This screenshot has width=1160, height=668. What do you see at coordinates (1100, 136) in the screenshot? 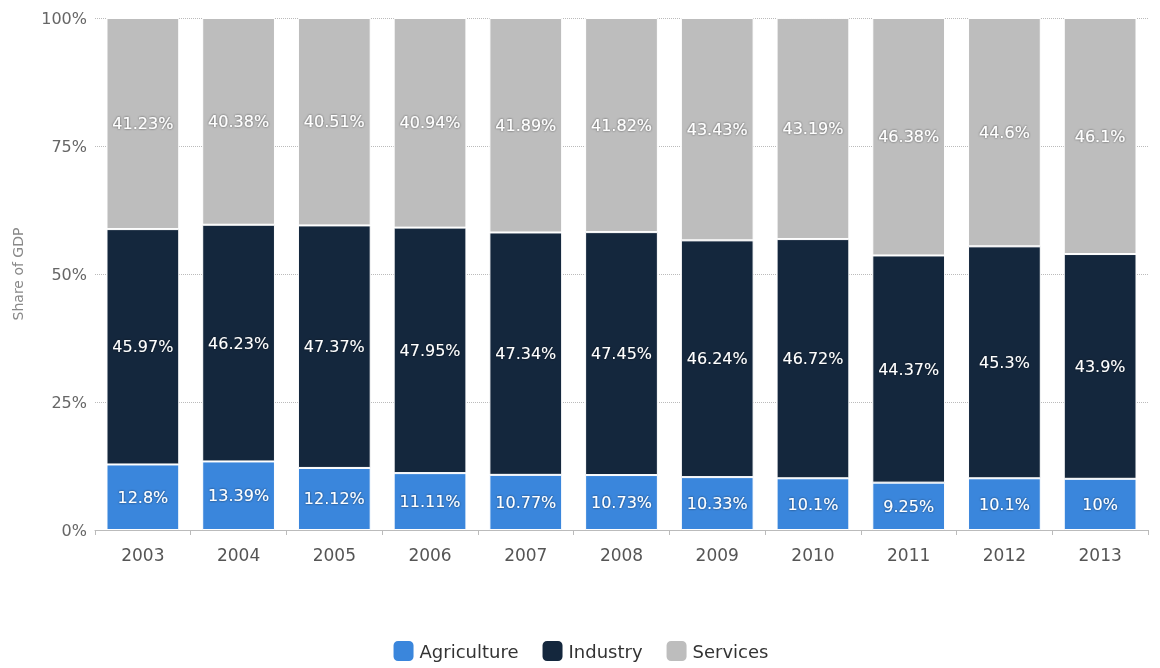
I see `data-label: 46.1%` at bounding box center [1100, 136].